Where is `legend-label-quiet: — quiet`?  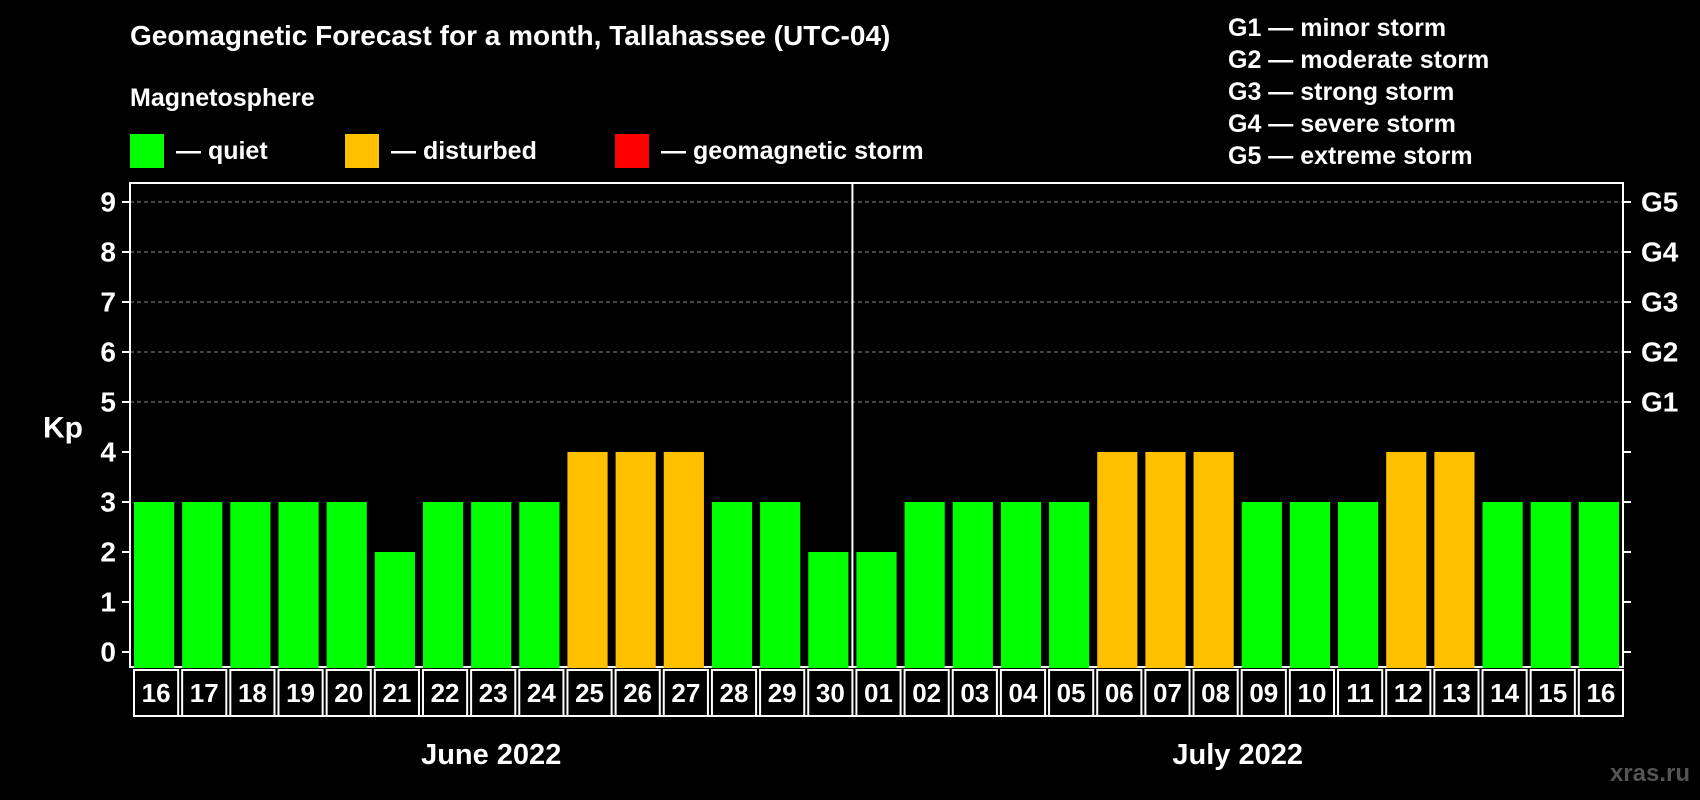 legend-label-quiet: — quiet is located at coordinates (222, 150).